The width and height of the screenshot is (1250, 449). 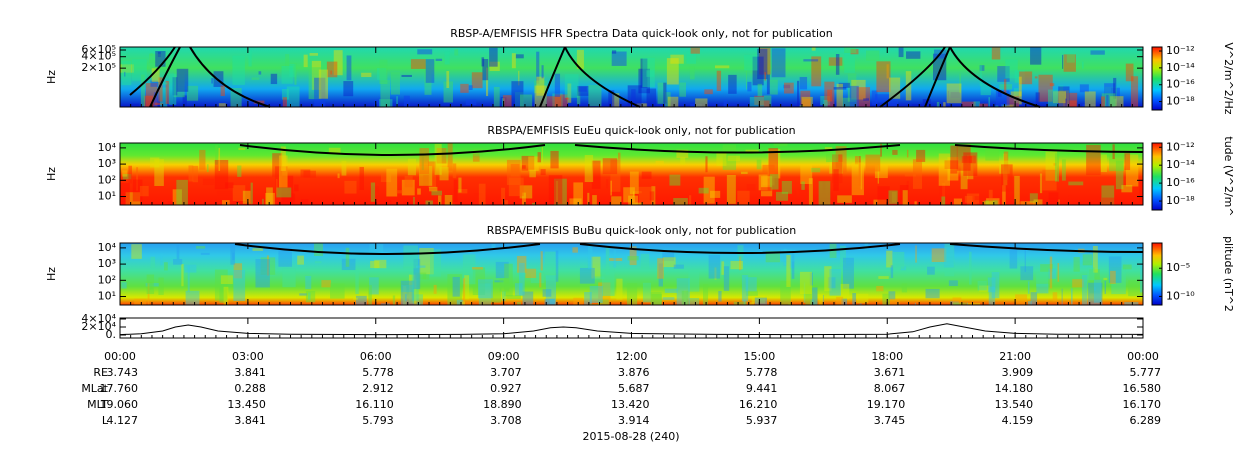 What do you see at coordinates (1142, 404) in the screenshot?
I see `ephemeris-value: 16.170` at bounding box center [1142, 404].